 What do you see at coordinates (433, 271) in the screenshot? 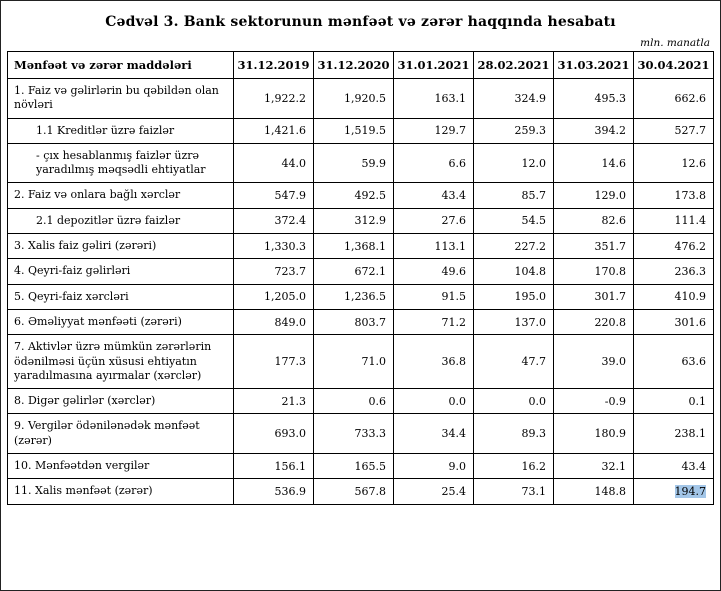
I see `value-cell: 49.6` at bounding box center [433, 271].